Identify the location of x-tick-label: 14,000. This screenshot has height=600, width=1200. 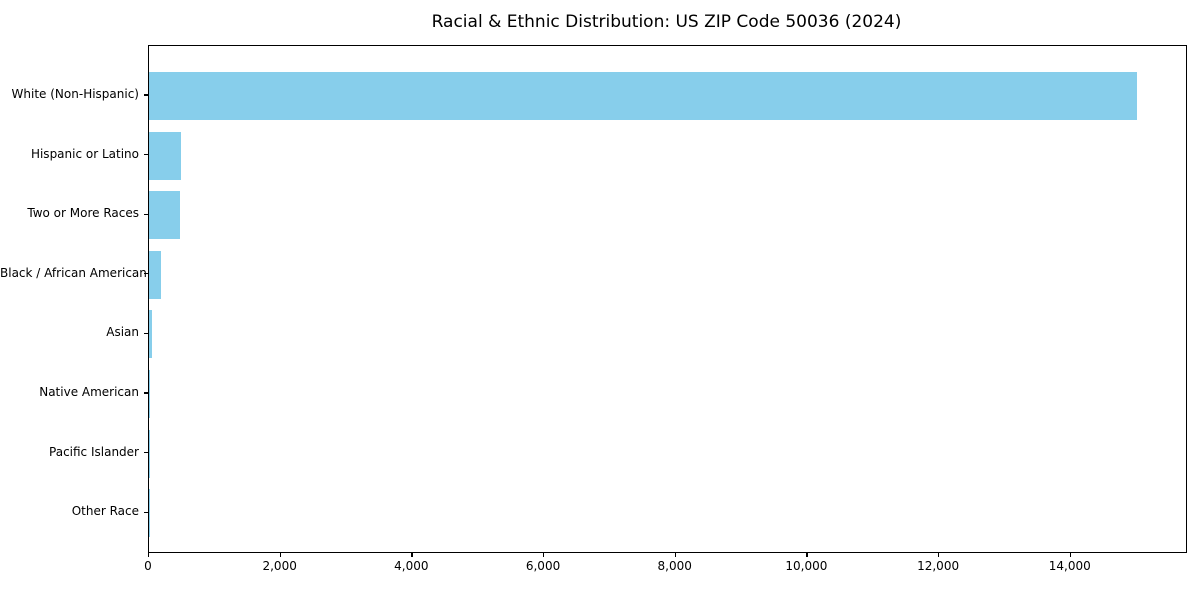
(1069, 566).